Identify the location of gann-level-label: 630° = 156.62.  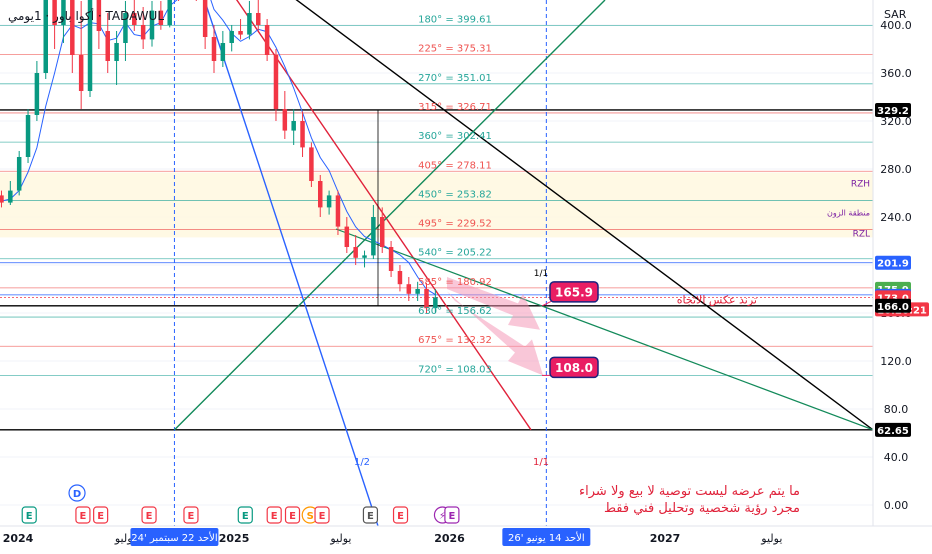
(455, 311).